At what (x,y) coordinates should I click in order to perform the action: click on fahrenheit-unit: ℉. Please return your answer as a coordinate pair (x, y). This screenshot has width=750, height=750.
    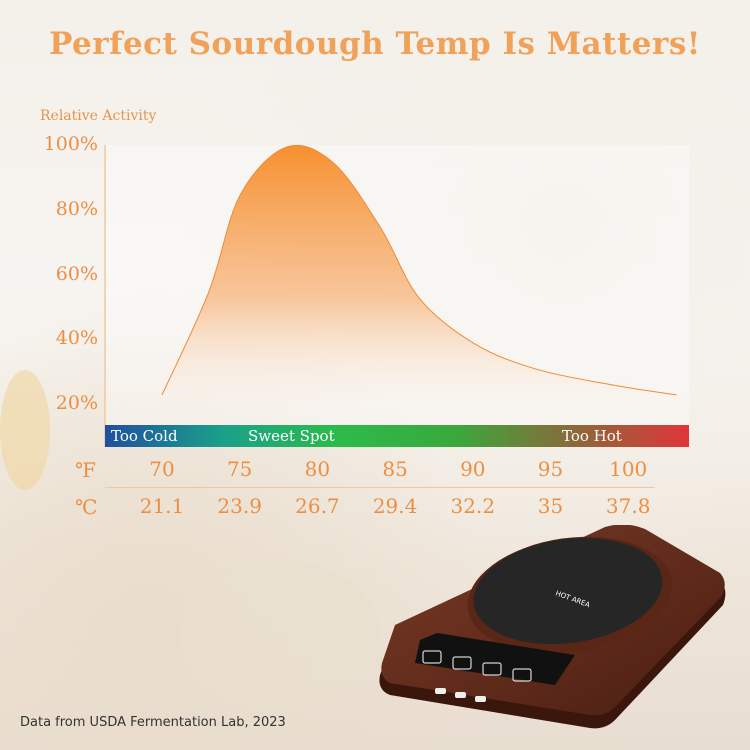
    Looking at the image, I should click on (85, 470).